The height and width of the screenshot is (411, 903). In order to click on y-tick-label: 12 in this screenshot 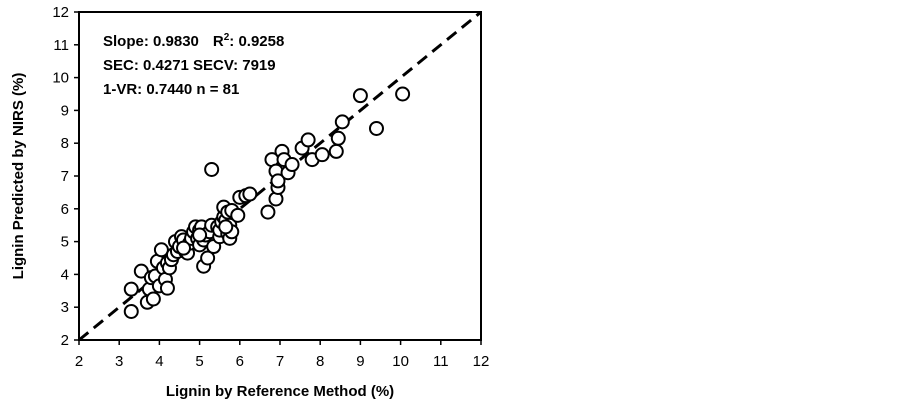, I will do `click(60, 12)`.